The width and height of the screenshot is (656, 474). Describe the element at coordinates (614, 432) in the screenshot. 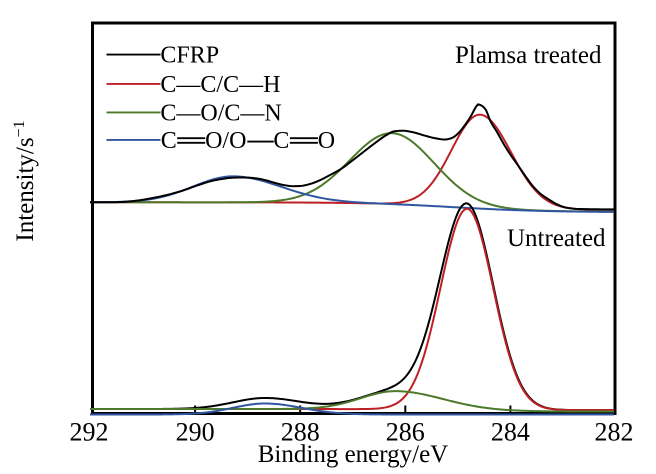

I see `svg-text: 282` at that location.